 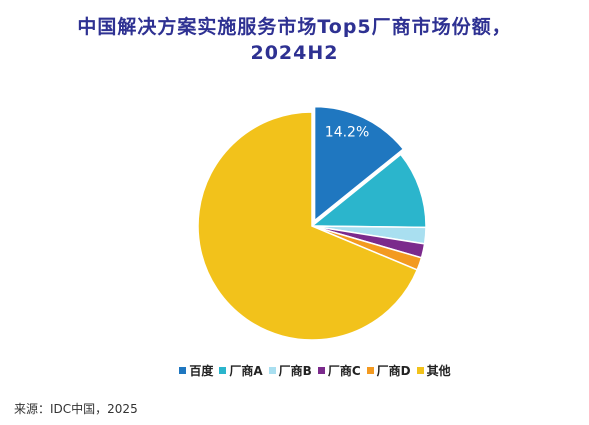 I want to click on legend-item-2: 厂商B, so click(x=290, y=370).